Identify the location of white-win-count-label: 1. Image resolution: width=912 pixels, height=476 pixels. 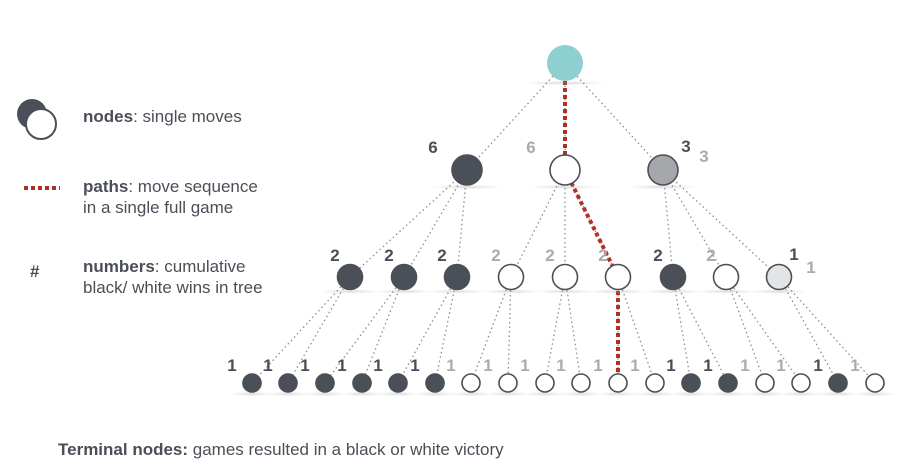
(810, 267).